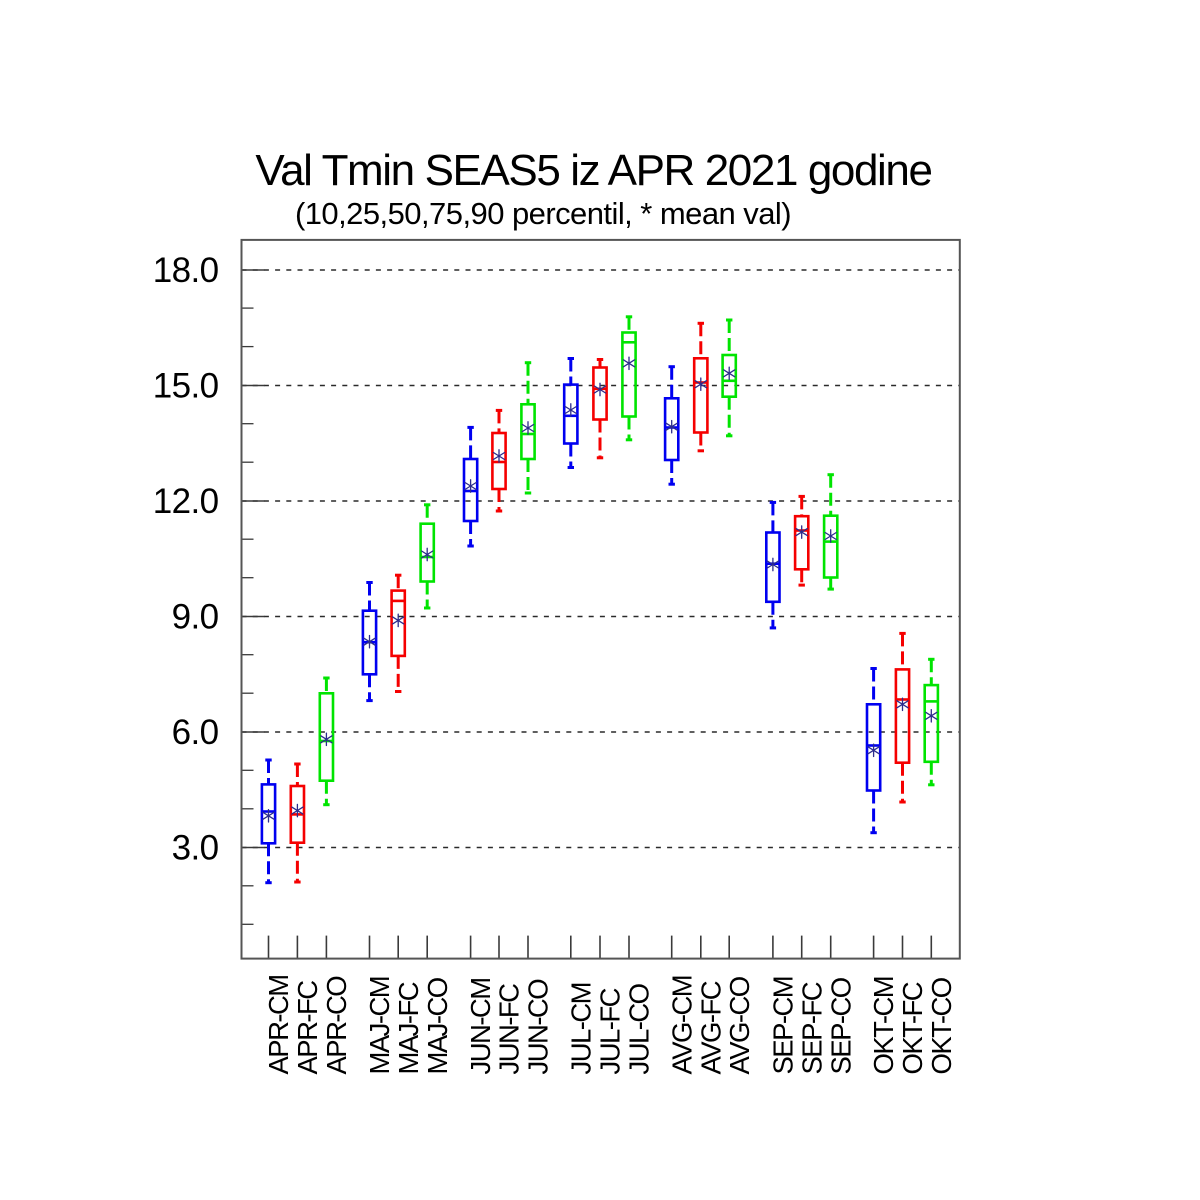 Image resolution: width=1200 pixels, height=1200 pixels. Describe the element at coordinates (610, 1031) in the screenshot. I see `svg-text: JUL-FC` at that location.